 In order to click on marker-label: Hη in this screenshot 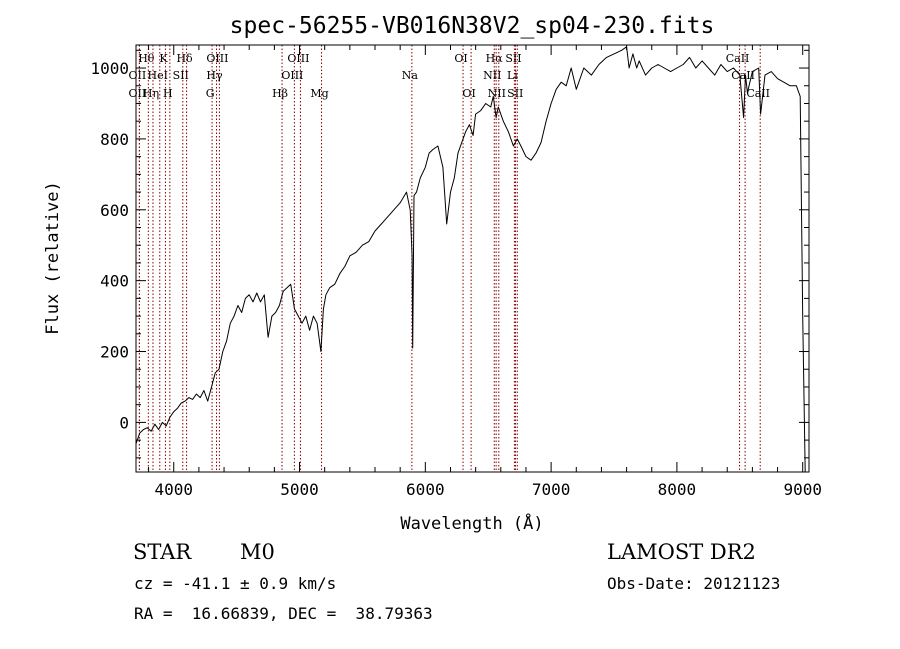, I will do `click(151, 93)`.